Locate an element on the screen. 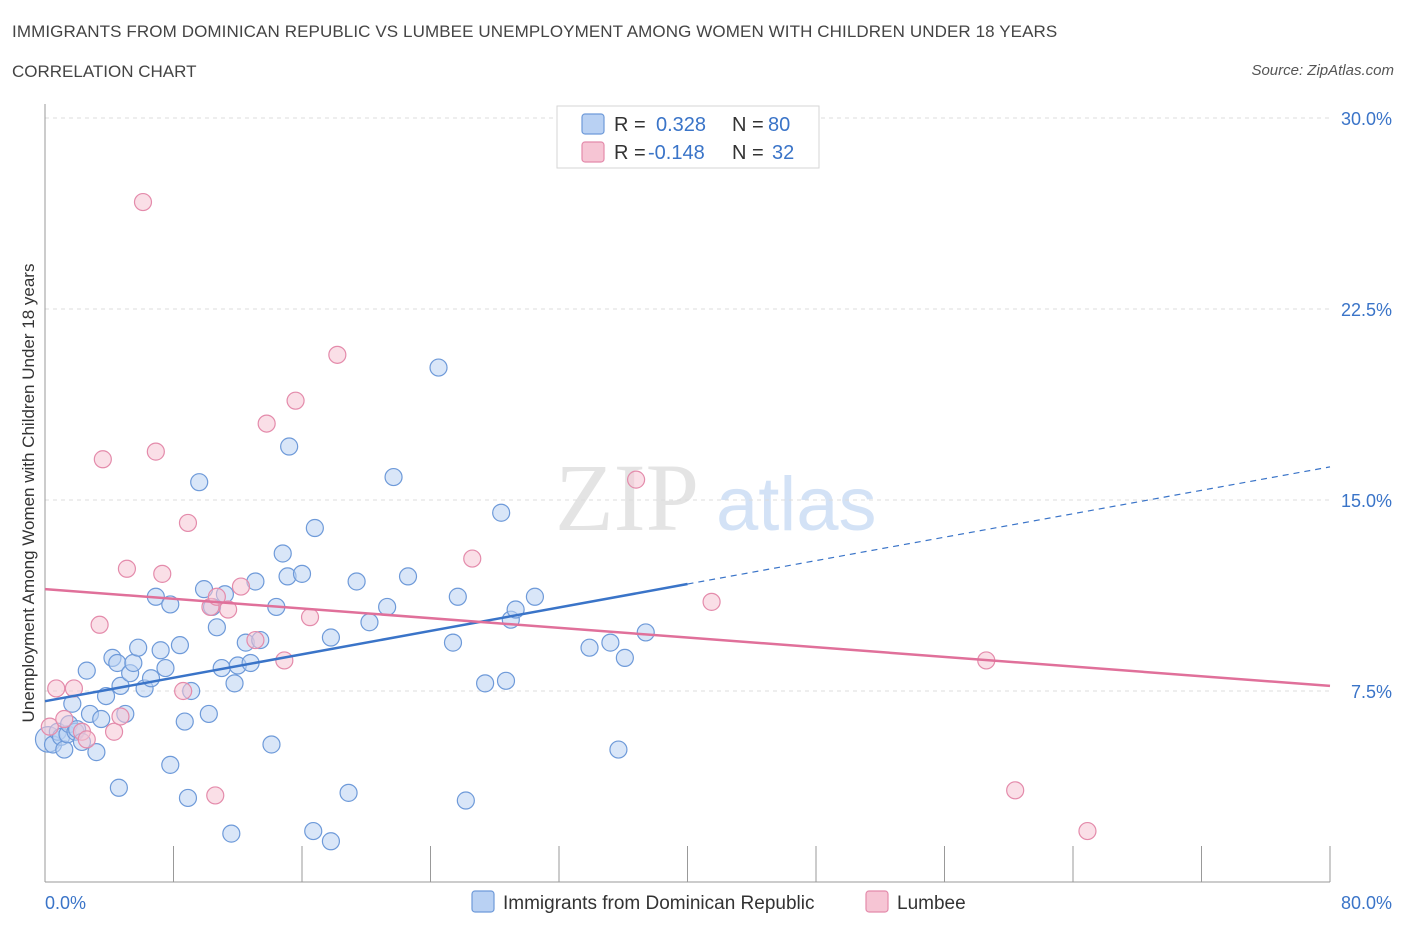  stats-legend: R = 0.328 N = 80 R = -0.148 N = 32 is located at coordinates (688, 137).